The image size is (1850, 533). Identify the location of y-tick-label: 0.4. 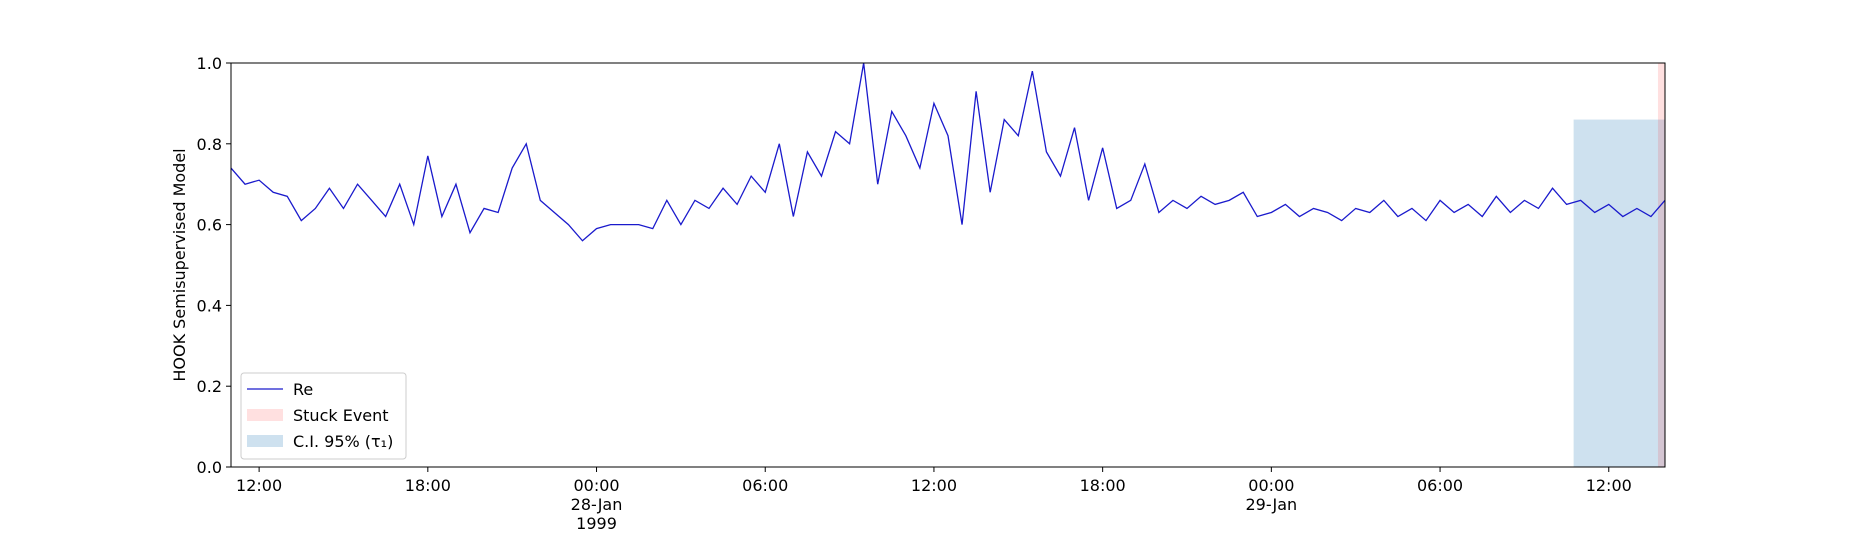
(209, 305).